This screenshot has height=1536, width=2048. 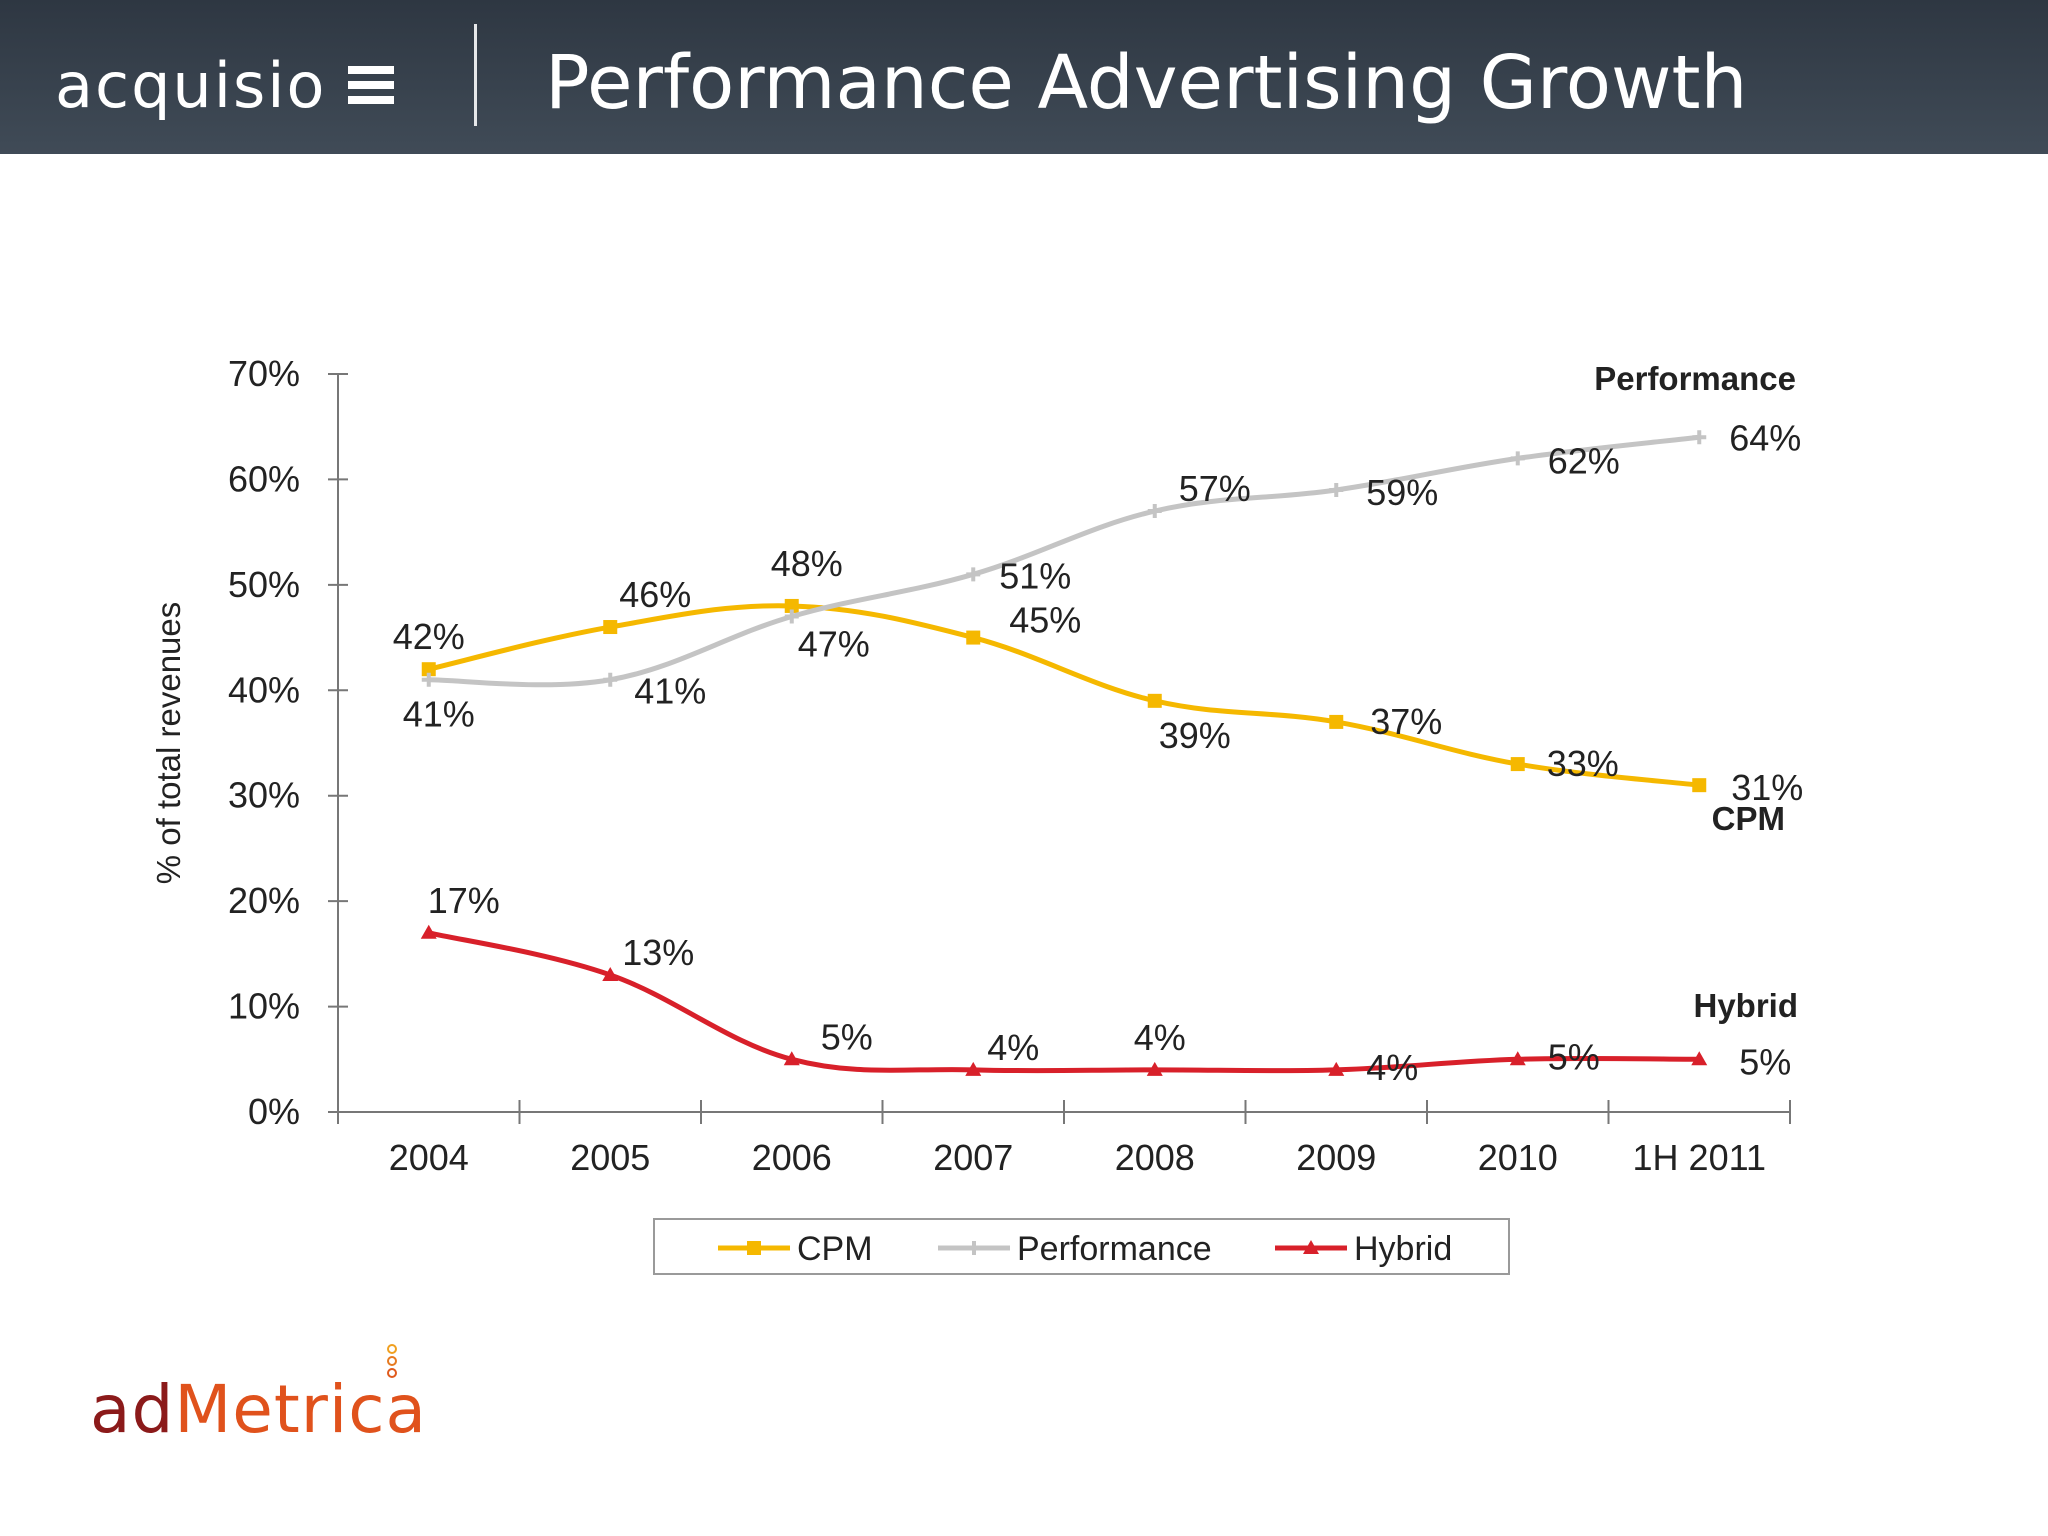 I want to click on slide-header: acquisio Performance Advertising Growth, so click(x=1024, y=77).